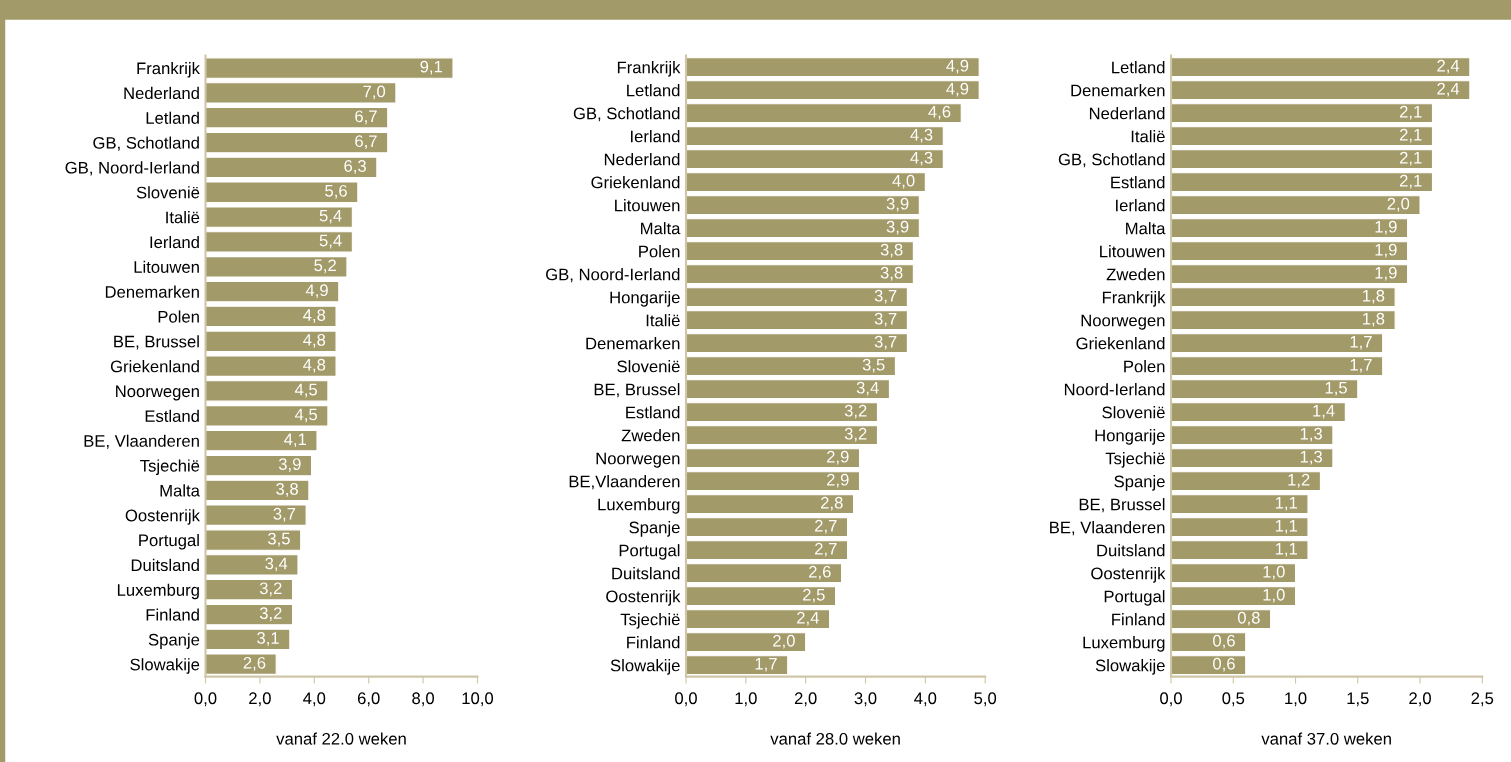  What do you see at coordinates (784, 641) in the screenshot?
I see `data-label: 2,0` at bounding box center [784, 641].